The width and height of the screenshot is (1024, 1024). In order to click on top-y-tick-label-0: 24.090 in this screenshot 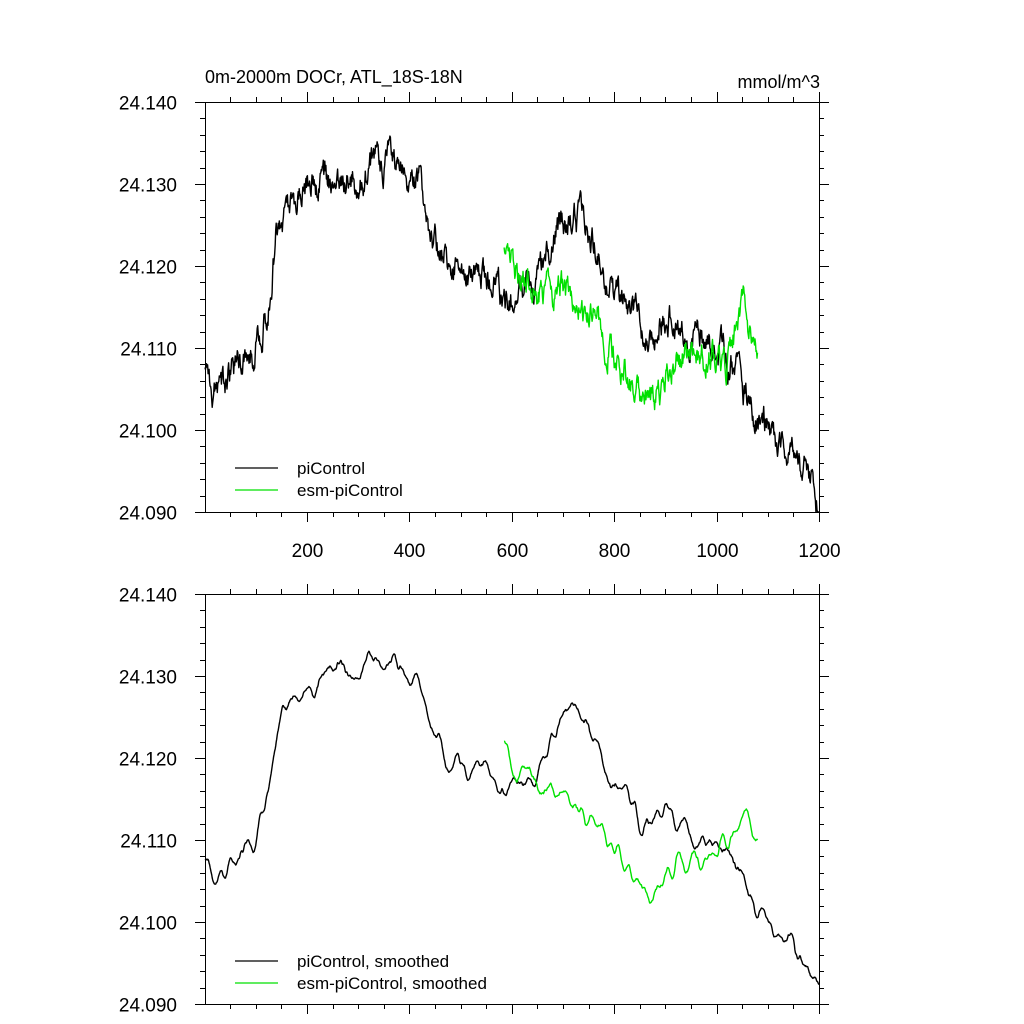, I will do `click(148, 514)`.